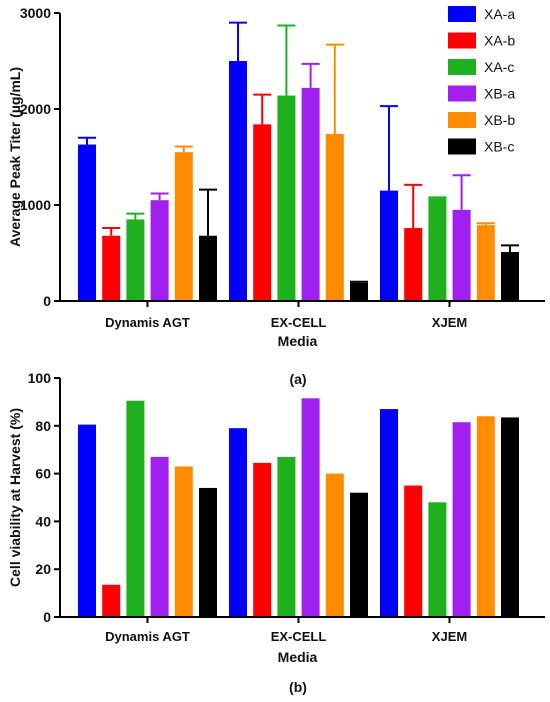 This screenshot has width=550, height=702. Describe the element at coordinates (310, 75) in the screenshot. I see `error-bar-XB-a-EX-CELL` at that location.